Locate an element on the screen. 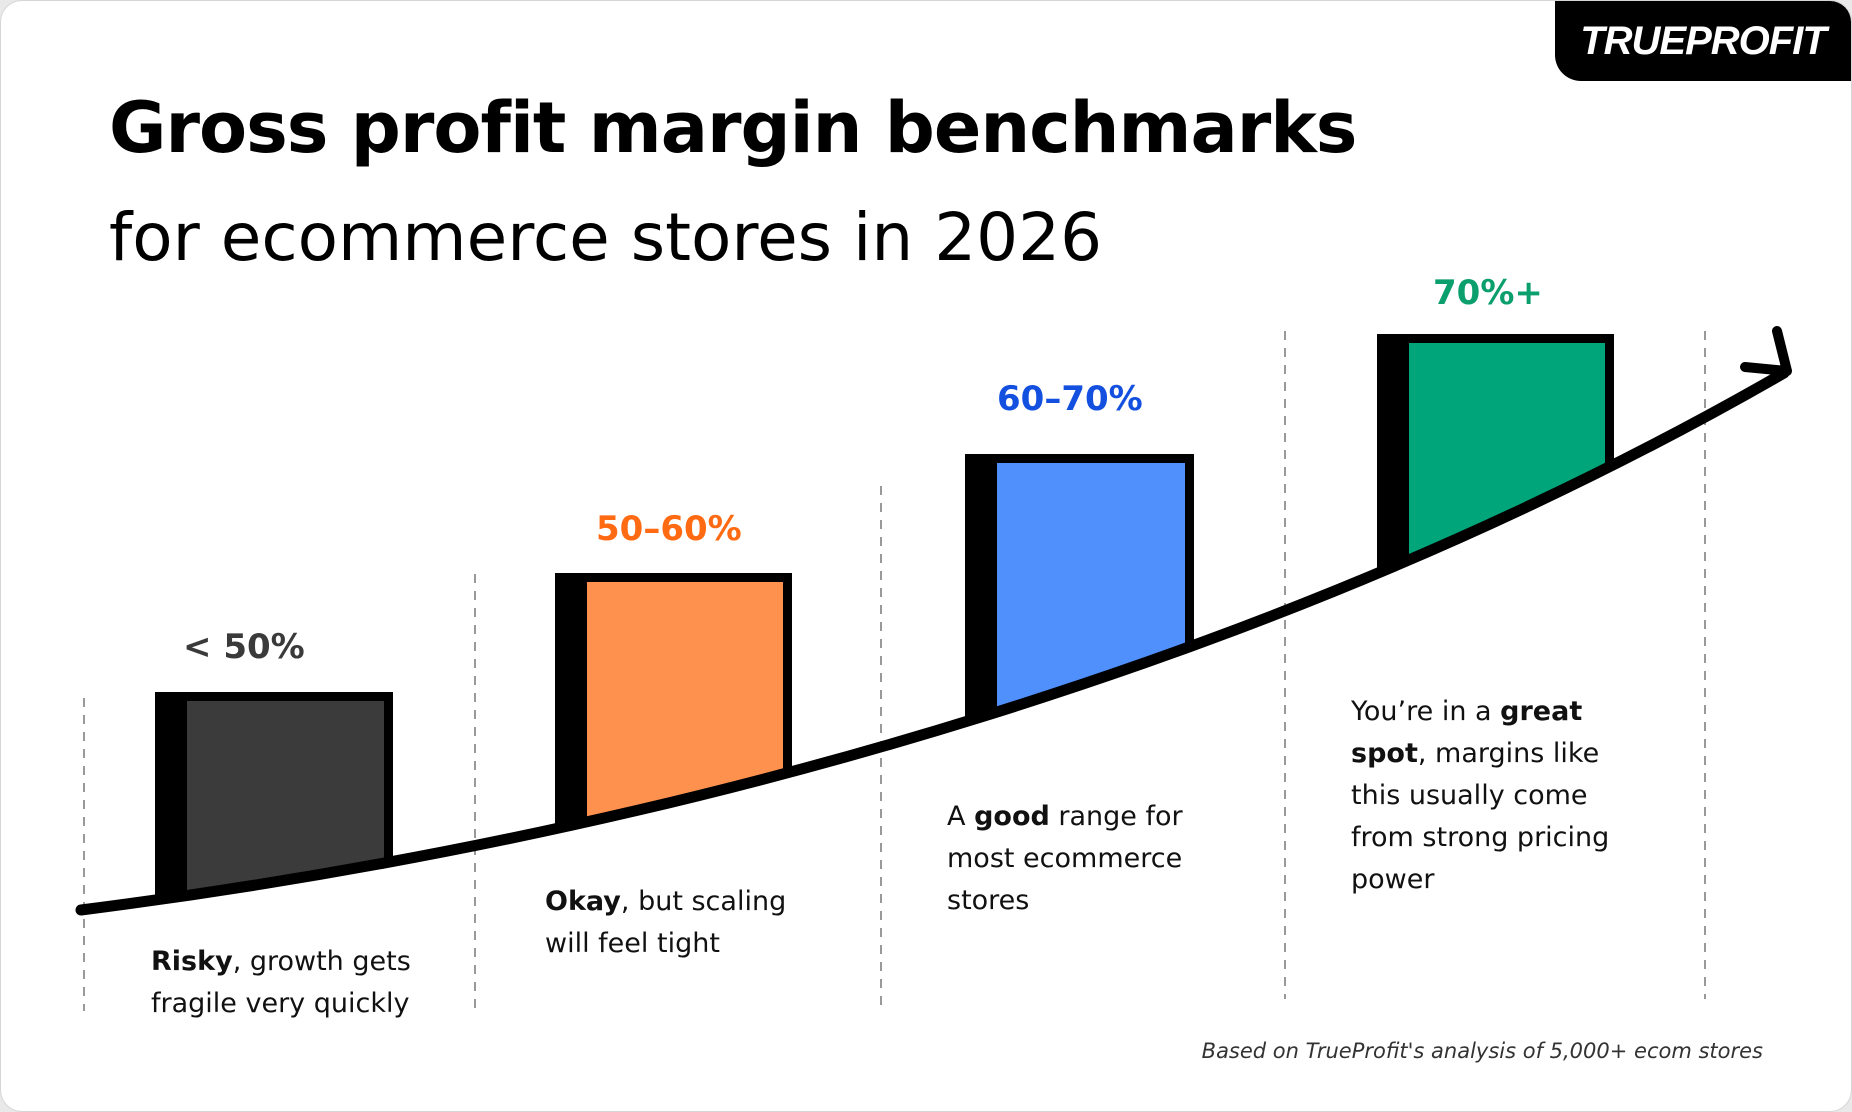 This screenshot has width=1852, height=1112. tier-description-3: A good range for most ecommerce stores is located at coordinates (1065, 858).